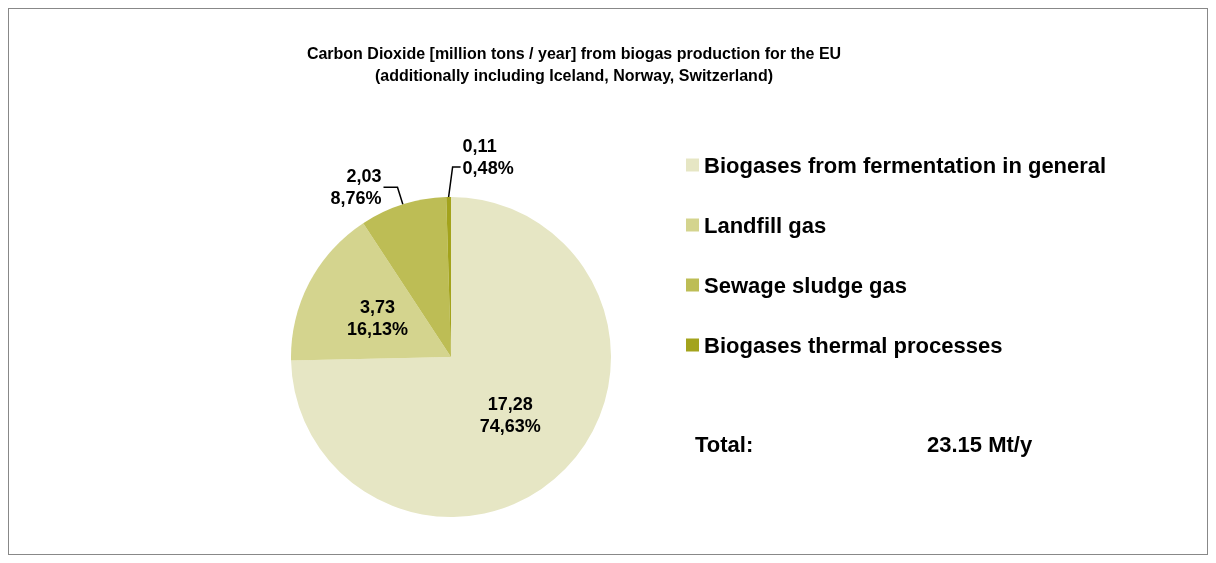 The width and height of the screenshot is (1216, 563). I want to click on legend-label: Sewage sludge gas, so click(805, 285).